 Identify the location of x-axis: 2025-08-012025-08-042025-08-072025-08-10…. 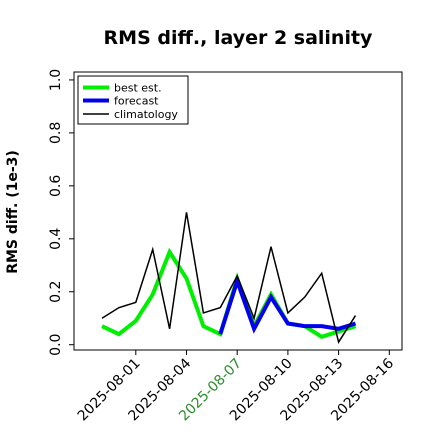
(236, 387).